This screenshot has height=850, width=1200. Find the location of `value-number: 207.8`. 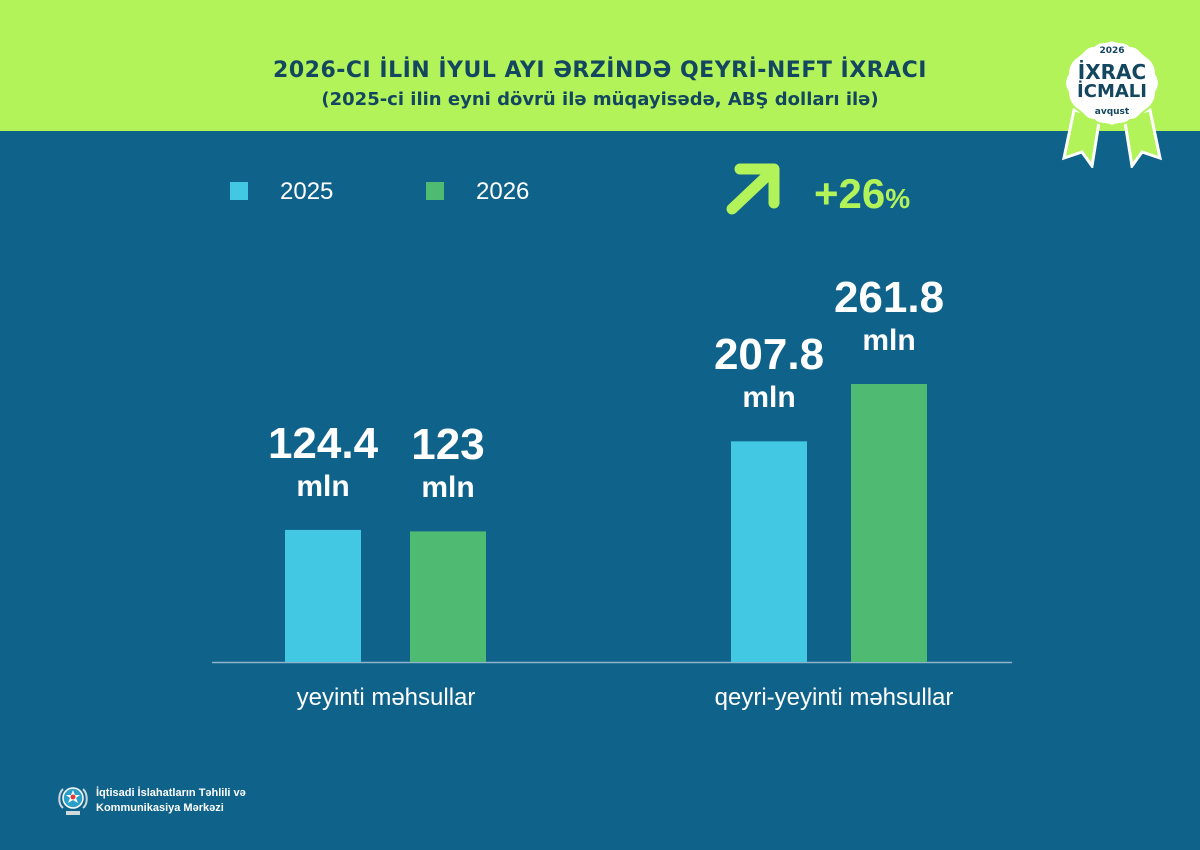

value-number: 207.8 is located at coordinates (769, 355).